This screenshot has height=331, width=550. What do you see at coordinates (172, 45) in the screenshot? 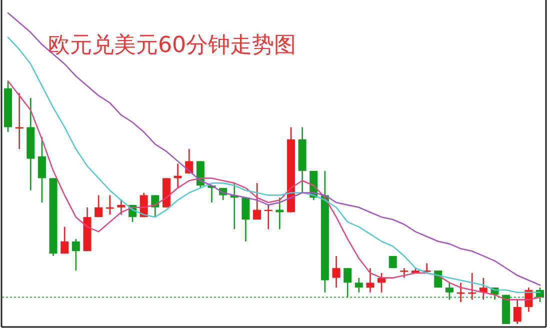
I see `chart-title: 欧元兑美元60分钟走势图` at bounding box center [172, 45].